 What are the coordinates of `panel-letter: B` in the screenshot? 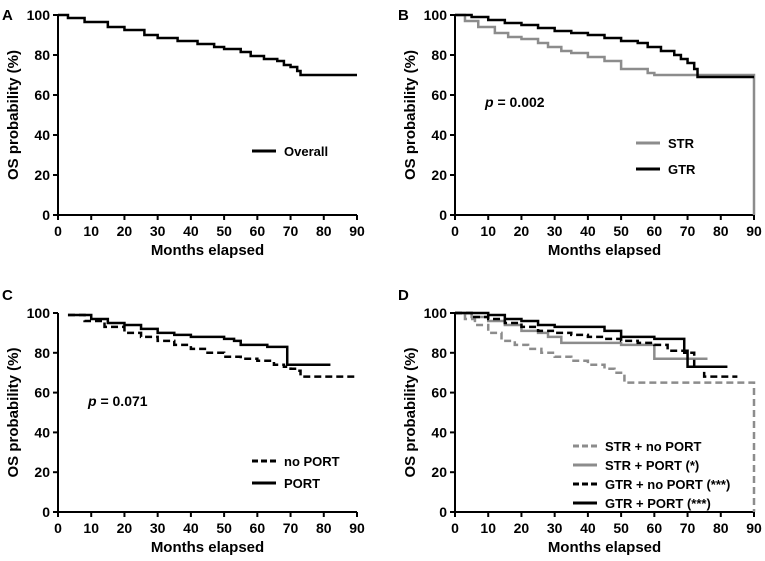 It's located at (403, 15).